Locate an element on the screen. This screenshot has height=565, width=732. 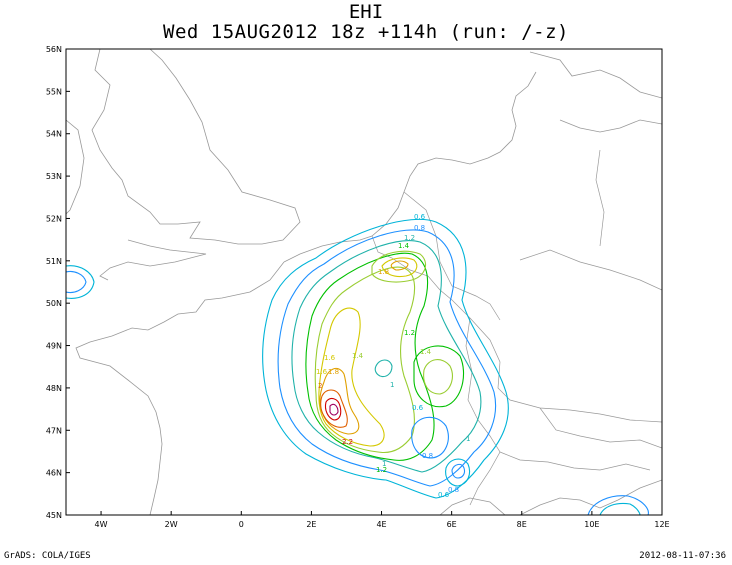
x-tick-label: 2W is located at coordinates (171, 524).